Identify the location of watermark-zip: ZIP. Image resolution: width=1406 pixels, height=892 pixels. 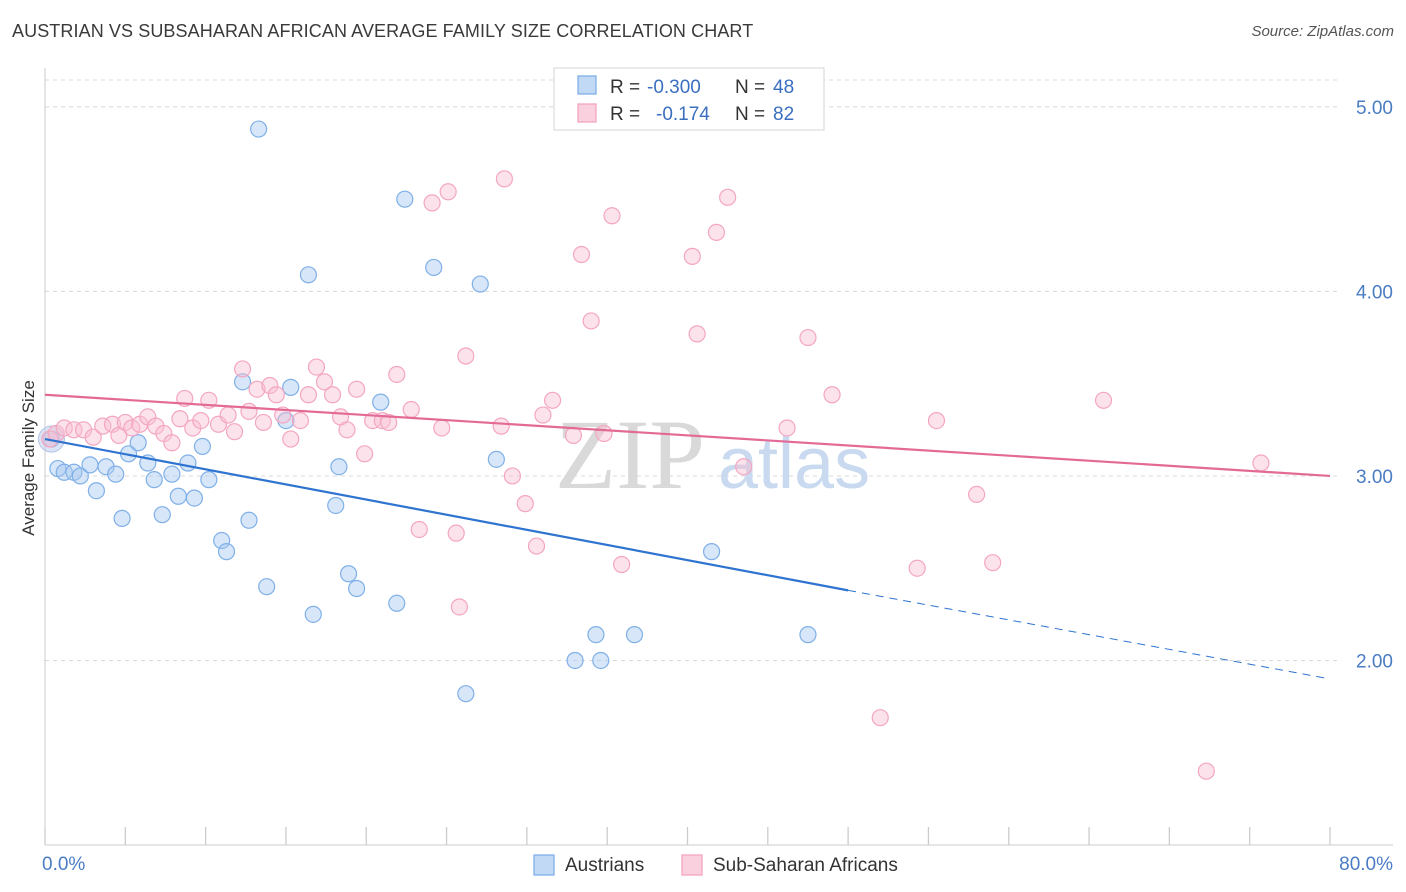
(630, 454).